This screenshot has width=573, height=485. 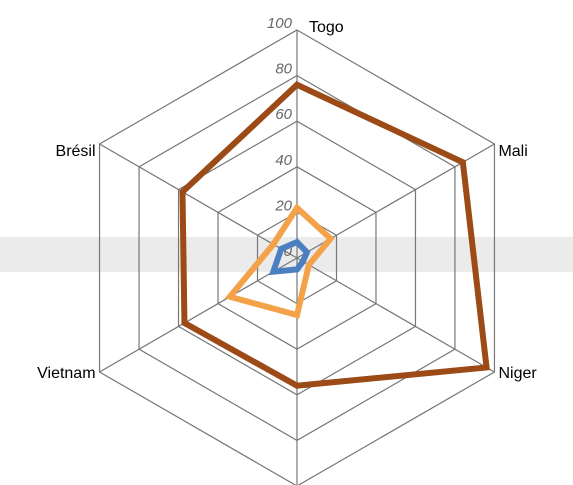 What do you see at coordinates (283, 114) in the screenshot?
I see `tick-label: 60` at bounding box center [283, 114].